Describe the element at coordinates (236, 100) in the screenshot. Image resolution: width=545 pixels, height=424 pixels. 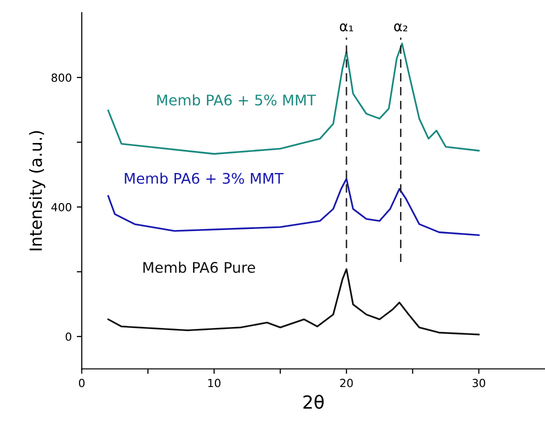
I see `series-label: Memb PA6 + 5% MMT` at that location.